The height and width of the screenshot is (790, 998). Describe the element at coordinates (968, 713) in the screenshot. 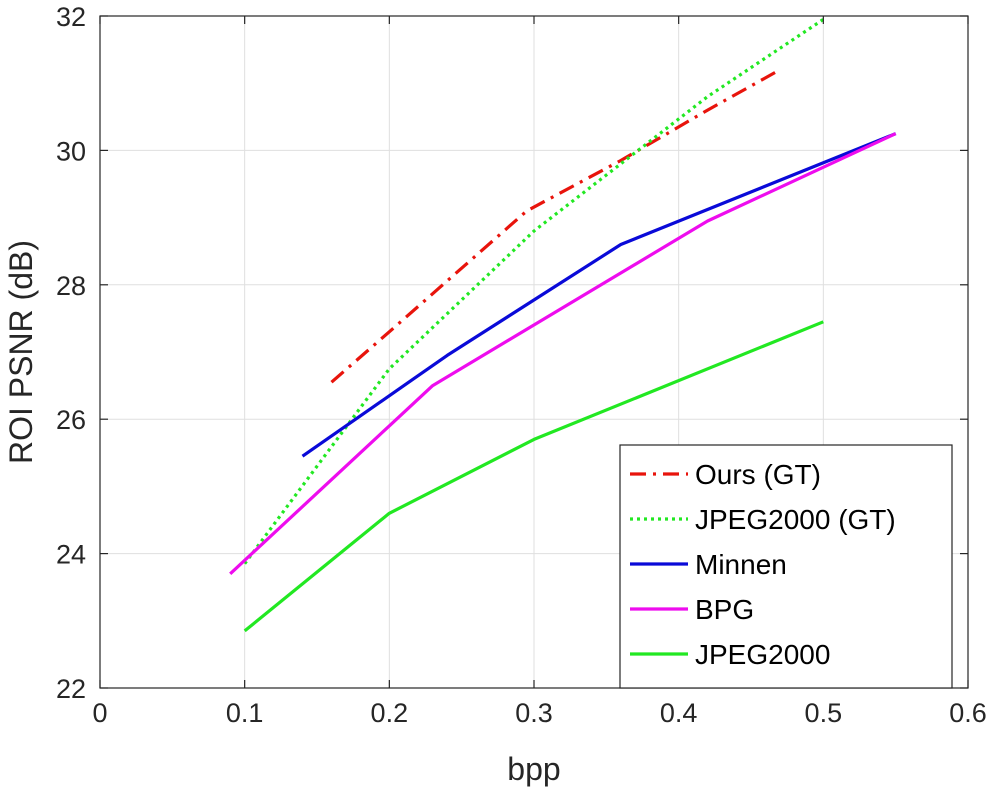

I see `x-tick-label: 0.6` at that location.